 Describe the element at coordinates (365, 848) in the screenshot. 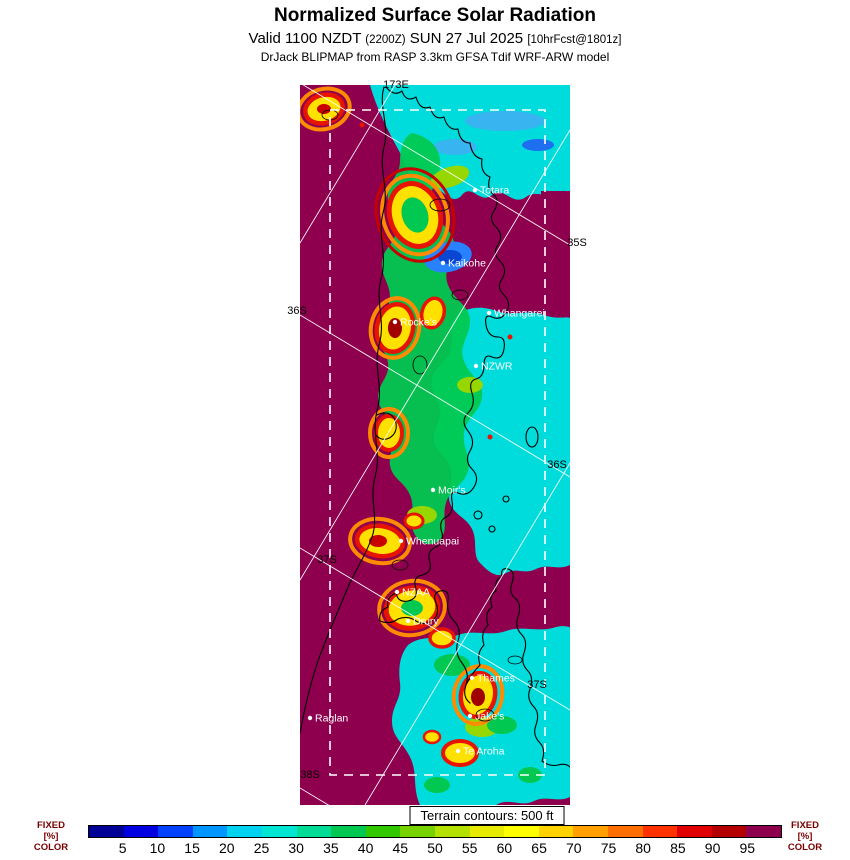

I see `colorbar-tick: 40` at that location.